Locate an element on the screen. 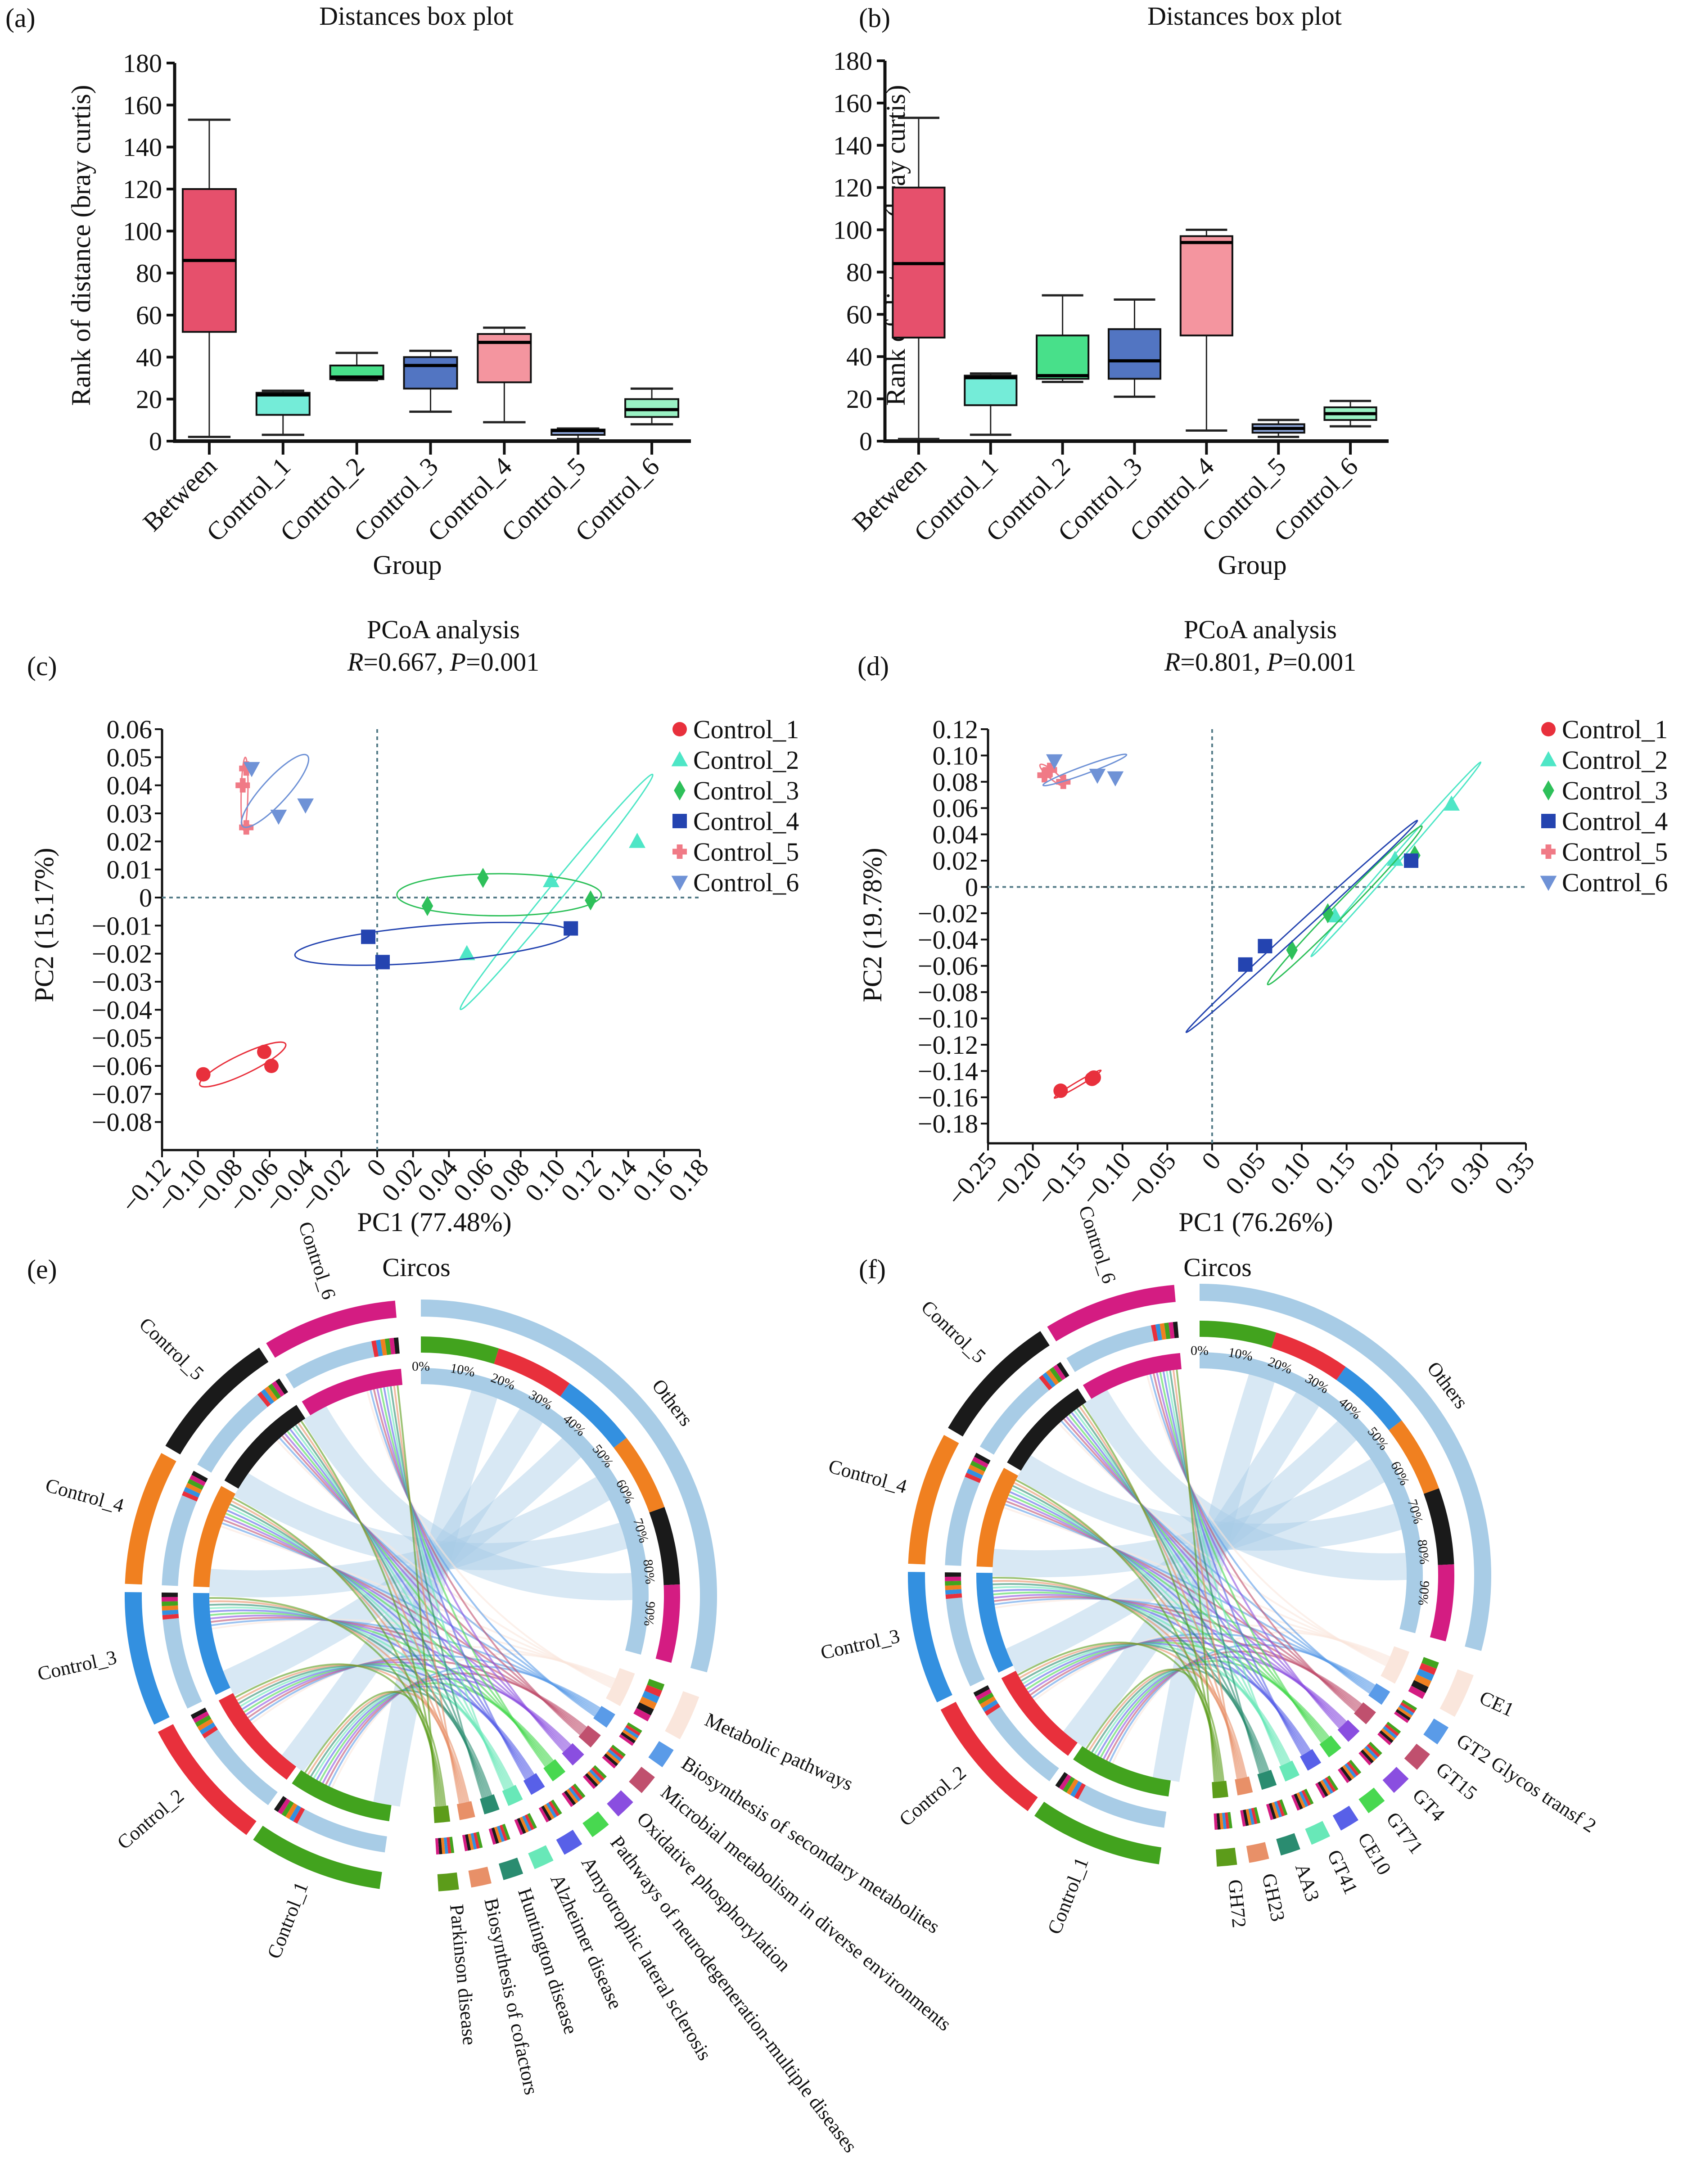  box-iqr is located at coordinates (1206, 286).